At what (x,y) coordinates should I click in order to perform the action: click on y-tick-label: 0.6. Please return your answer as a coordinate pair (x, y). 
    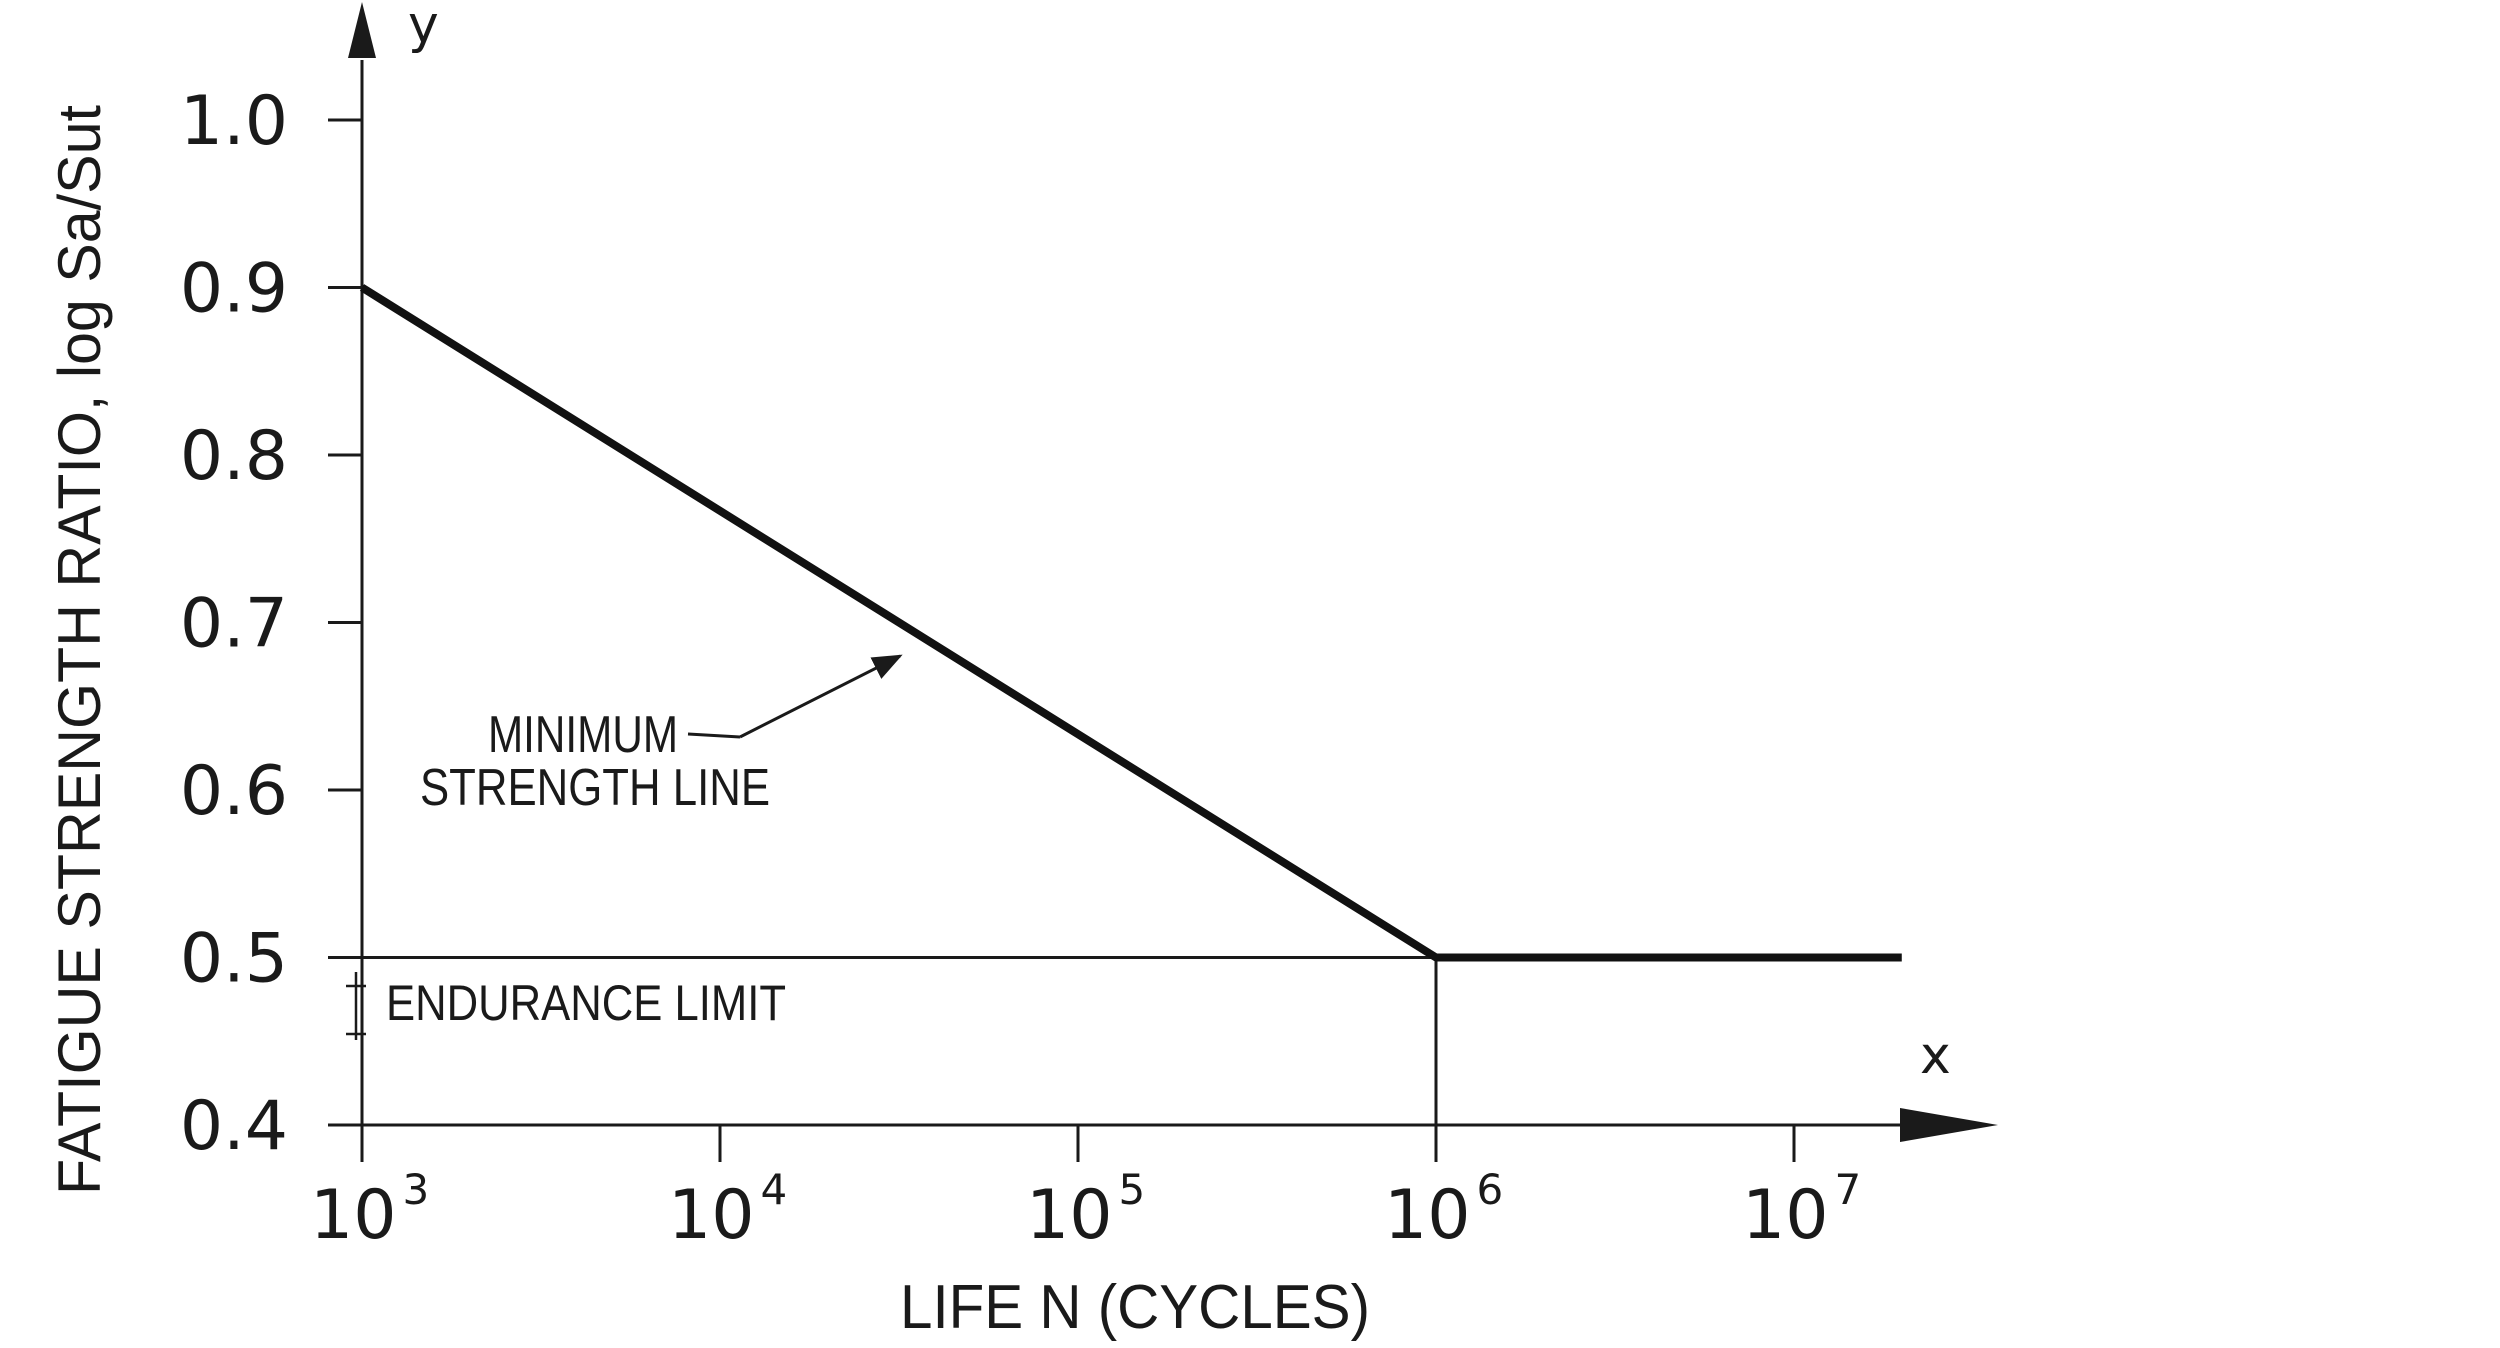
    Looking at the image, I should click on (234, 791).